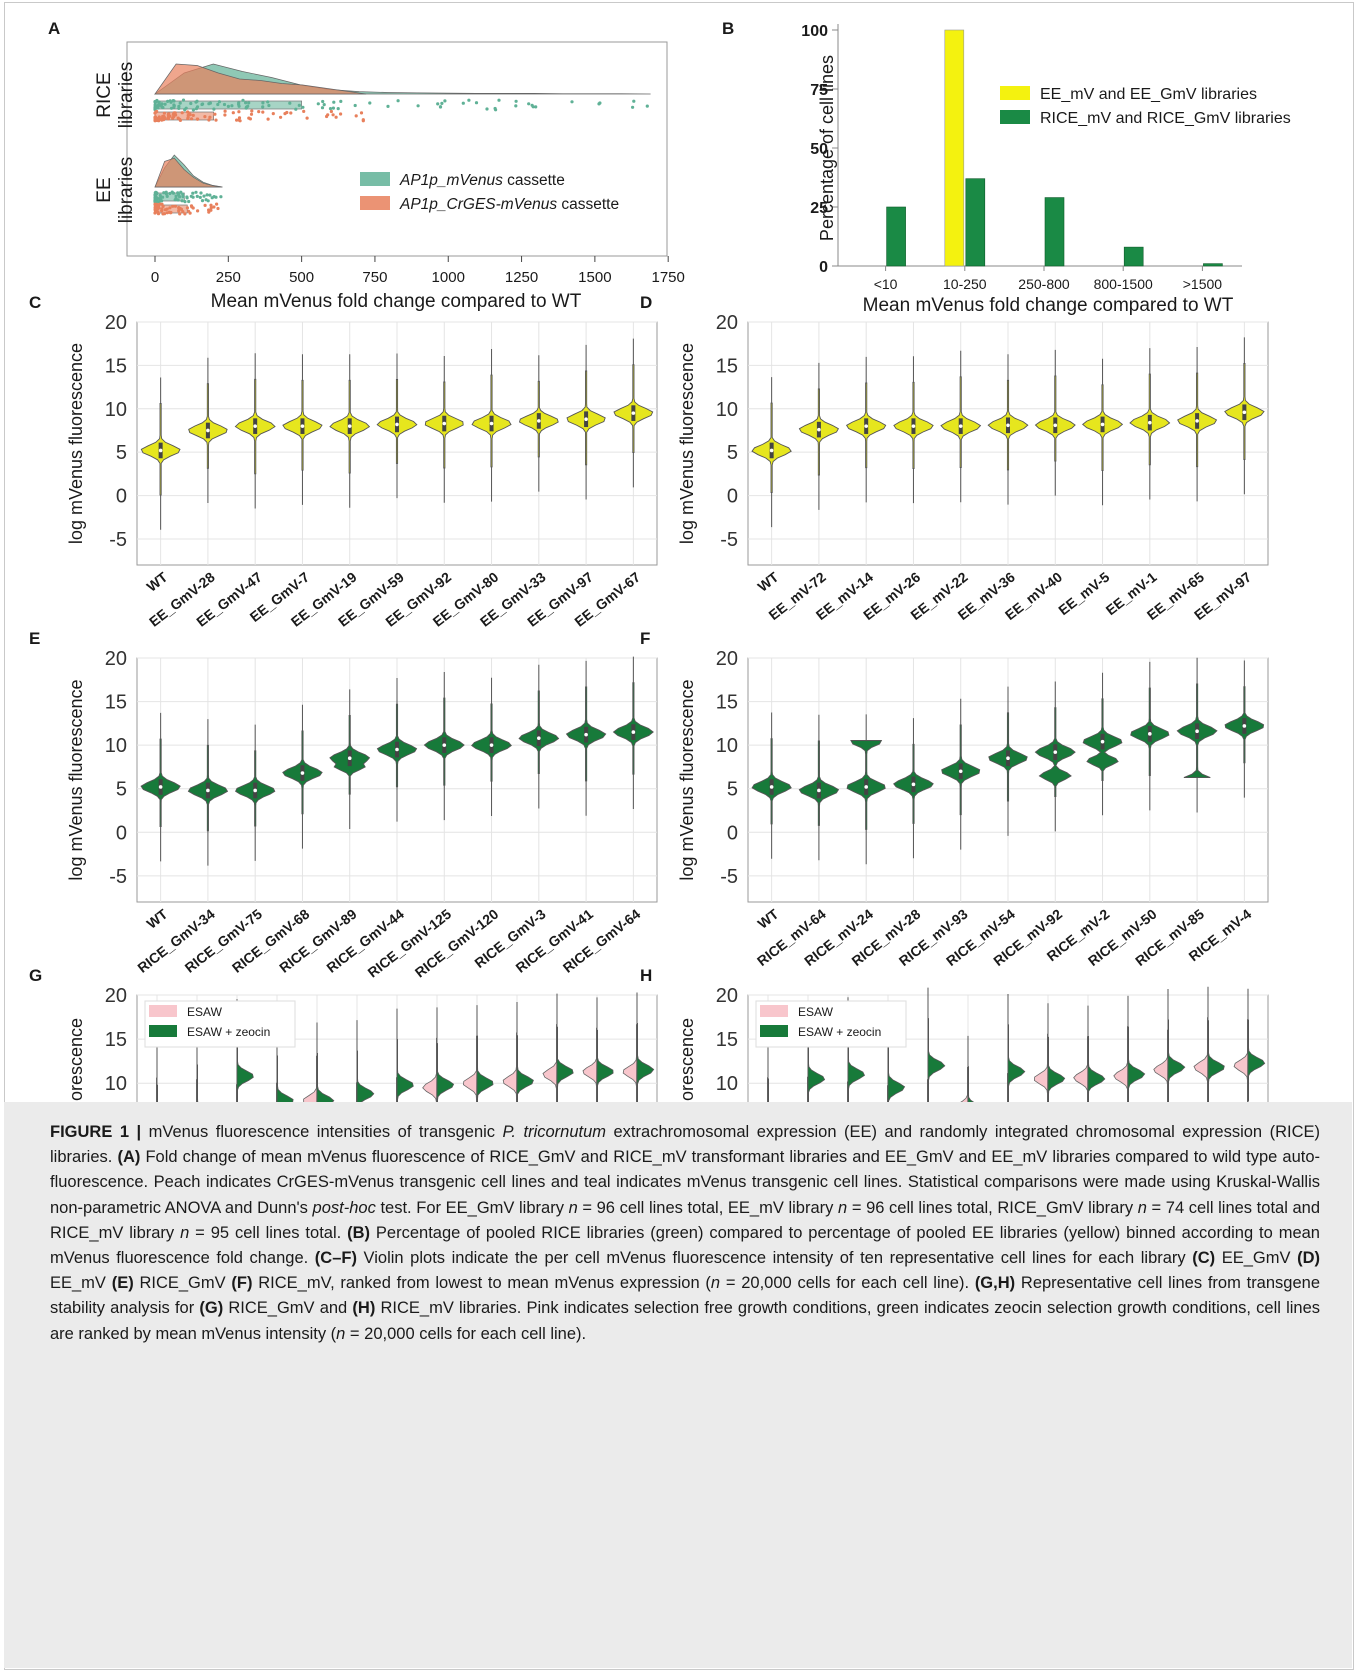  I want to click on bar-rice, so click(1133, 256).